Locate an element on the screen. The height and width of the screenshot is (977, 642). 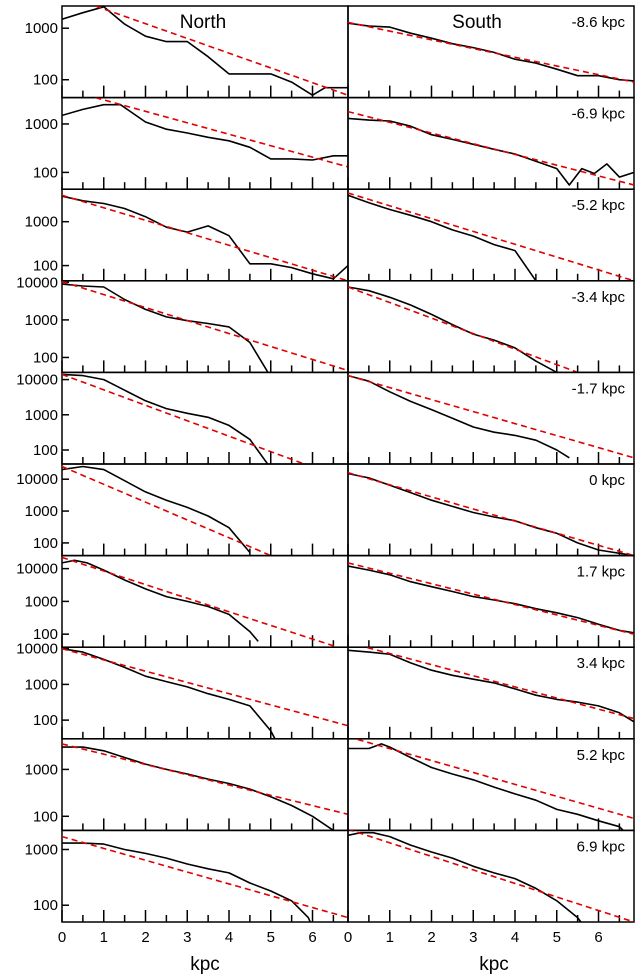
panel-north-9: 100 1000 is located at coordinates (187, 876).